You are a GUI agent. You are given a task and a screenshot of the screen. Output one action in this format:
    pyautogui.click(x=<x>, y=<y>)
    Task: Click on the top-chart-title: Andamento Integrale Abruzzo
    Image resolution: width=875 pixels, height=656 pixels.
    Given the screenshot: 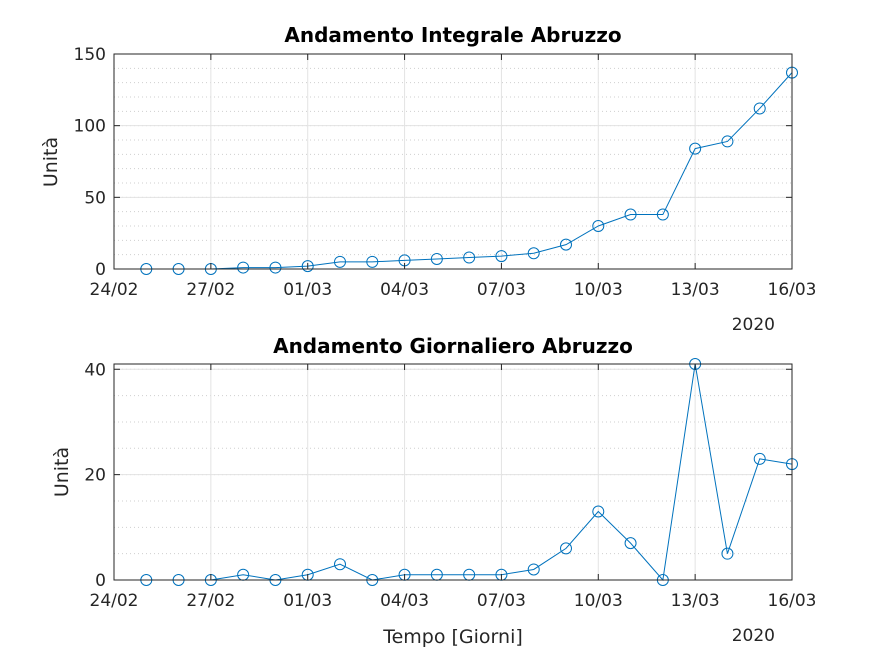 What is the action you would take?
    pyautogui.click(x=452, y=35)
    